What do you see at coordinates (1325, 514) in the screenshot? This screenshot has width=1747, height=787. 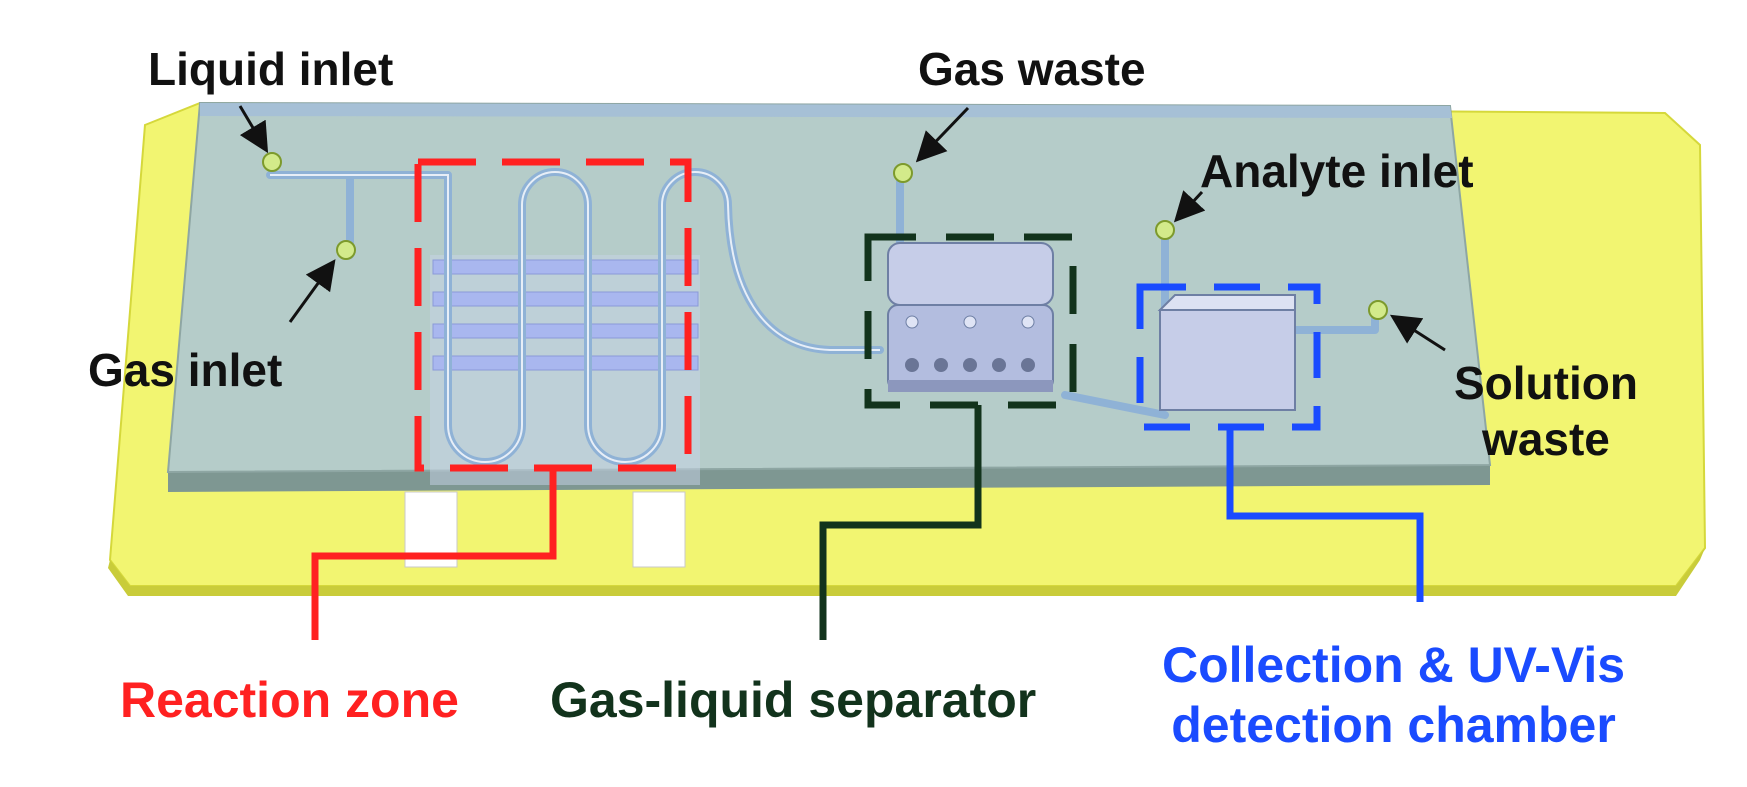 I see `collection-leader` at bounding box center [1325, 514].